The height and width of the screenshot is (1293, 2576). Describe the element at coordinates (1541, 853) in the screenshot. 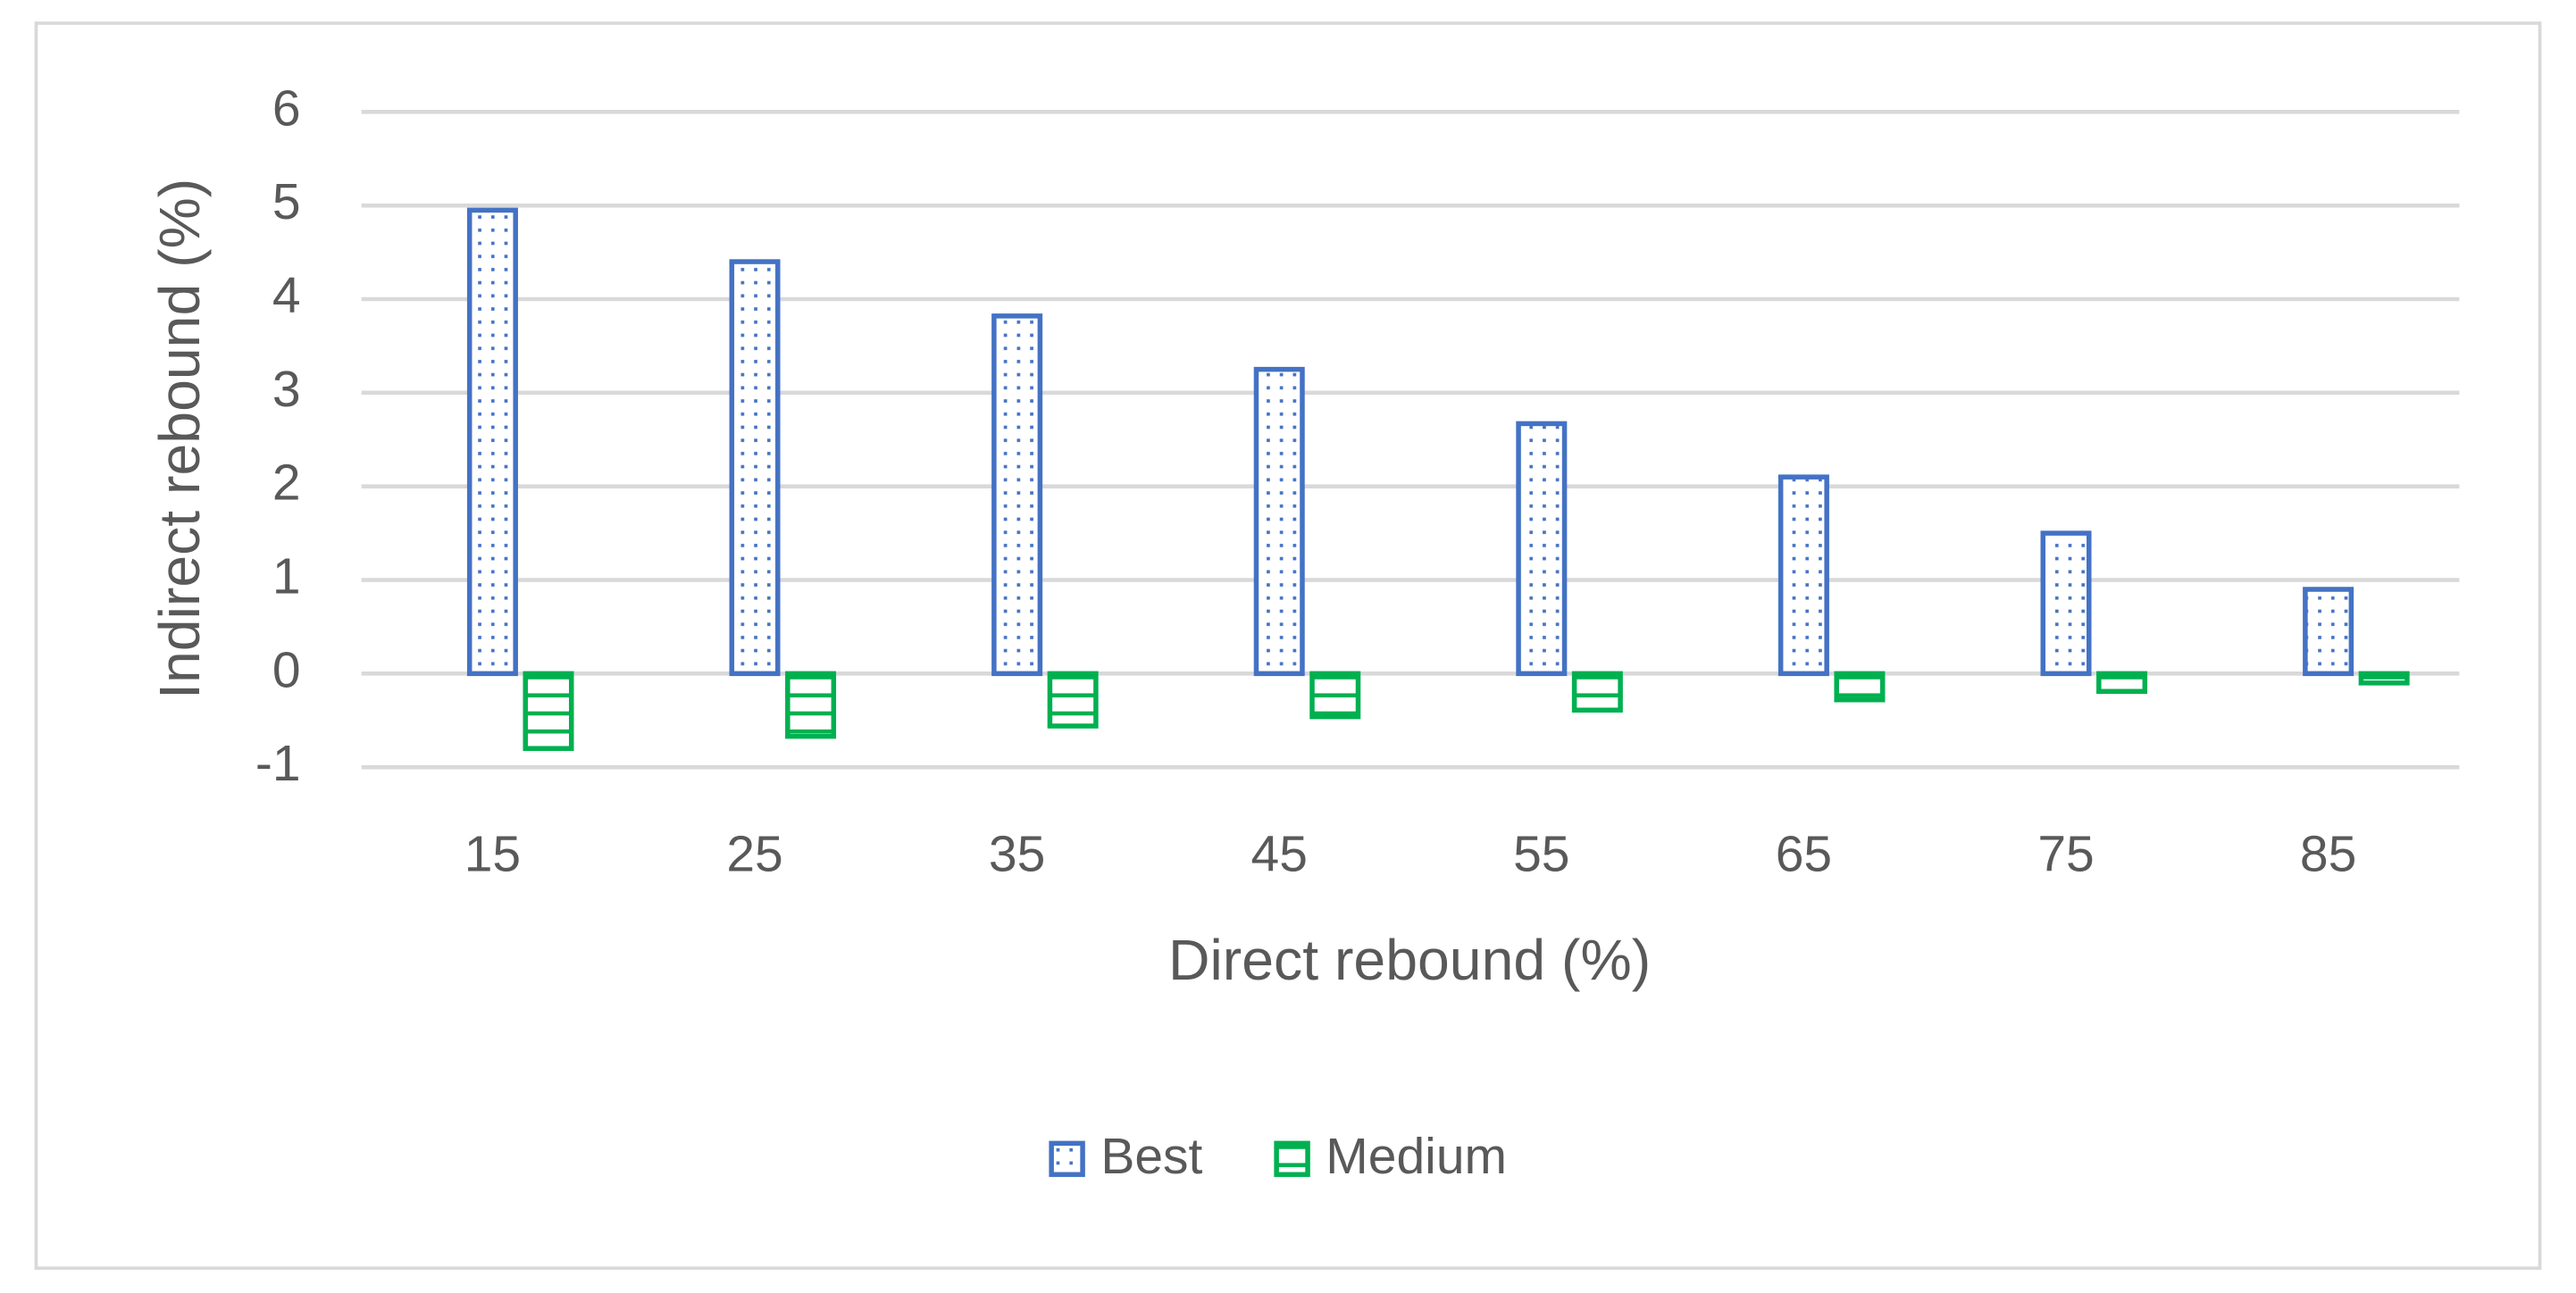

I see `x-tick-label: 55` at that location.